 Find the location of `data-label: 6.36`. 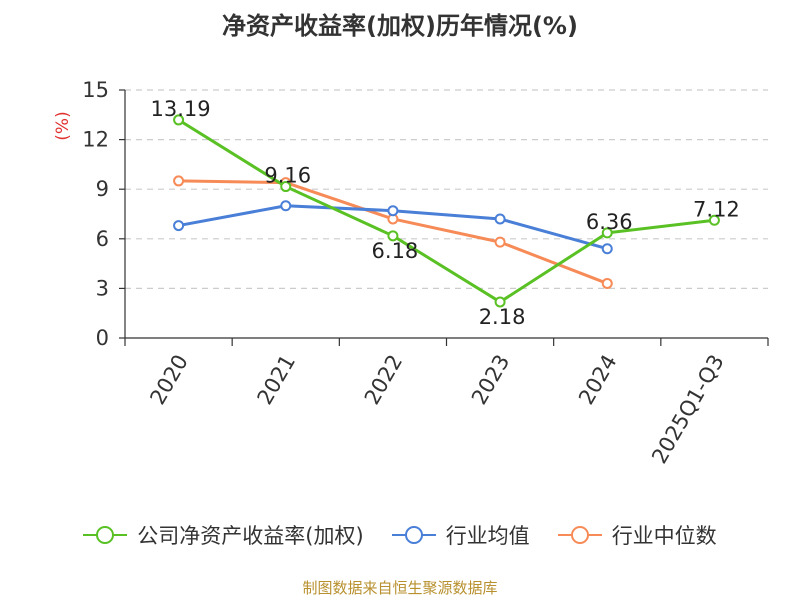

data-label: 6.36 is located at coordinates (609, 222).